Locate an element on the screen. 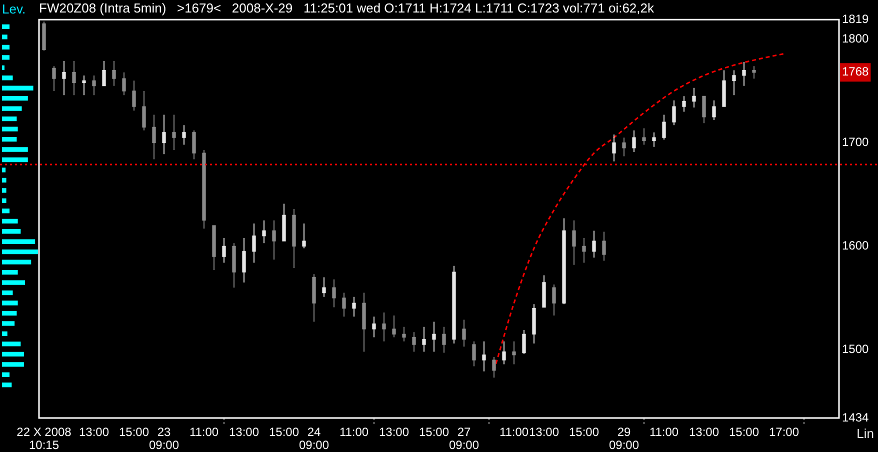 This screenshot has width=878, height=452. y-tick-label: 1500 is located at coordinates (856, 349).